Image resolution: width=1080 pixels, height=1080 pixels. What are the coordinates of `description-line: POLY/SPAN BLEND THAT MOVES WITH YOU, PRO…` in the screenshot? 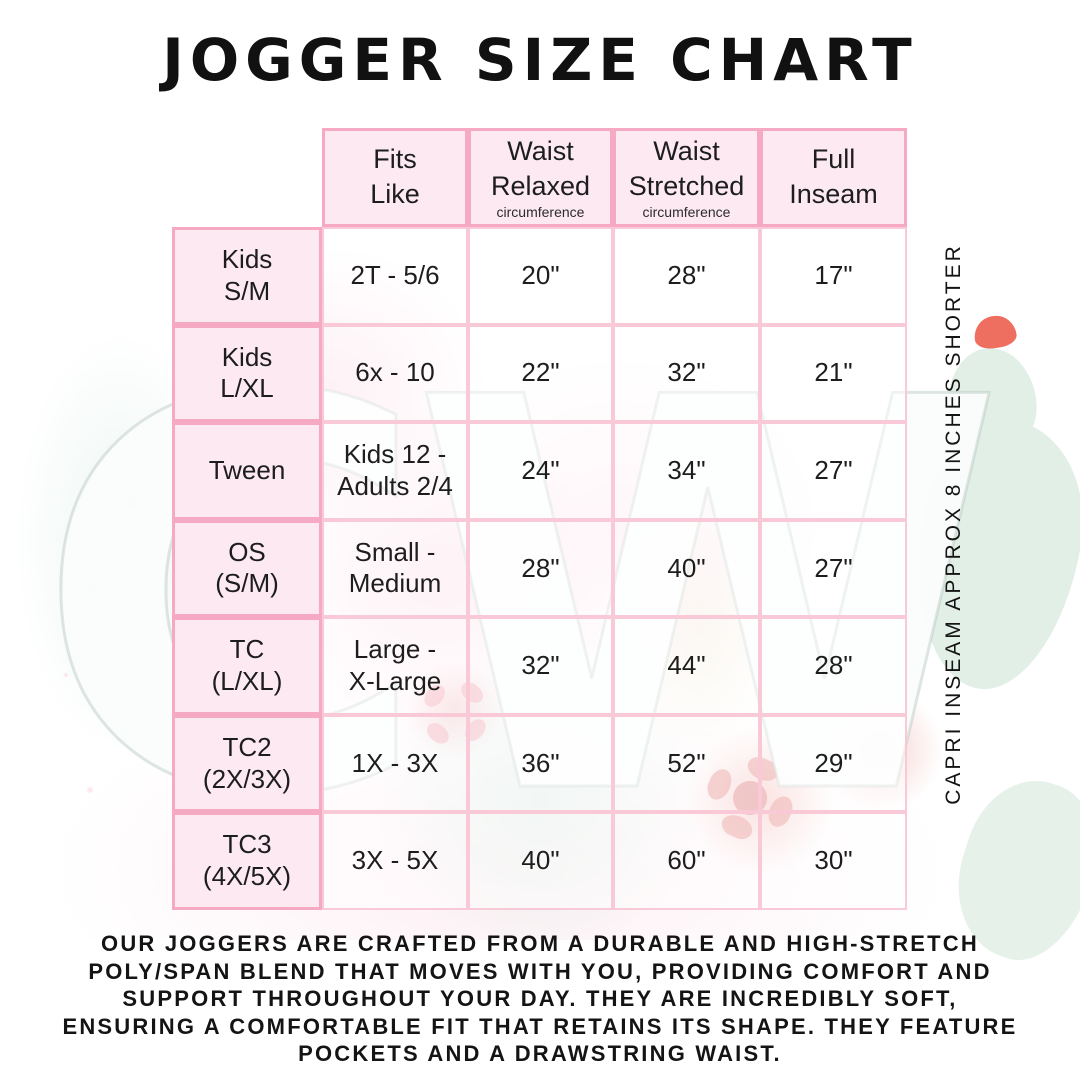 It's located at (540, 971).